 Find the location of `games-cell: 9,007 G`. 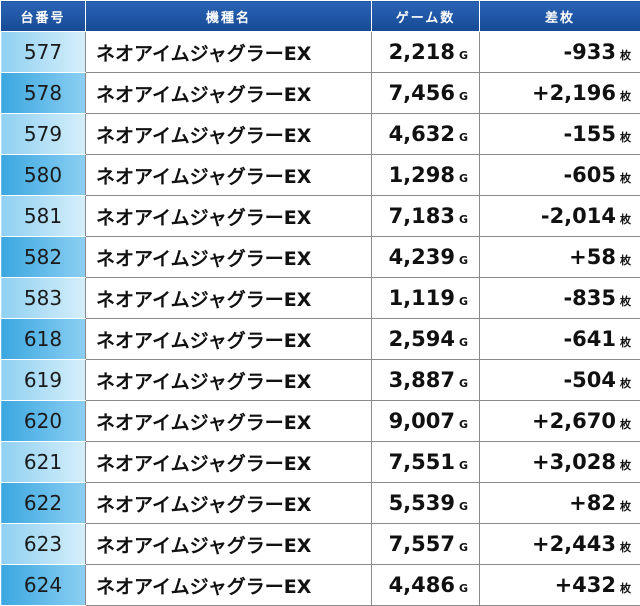

games-cell: 9,007 G is located at coordinates (426, 421).